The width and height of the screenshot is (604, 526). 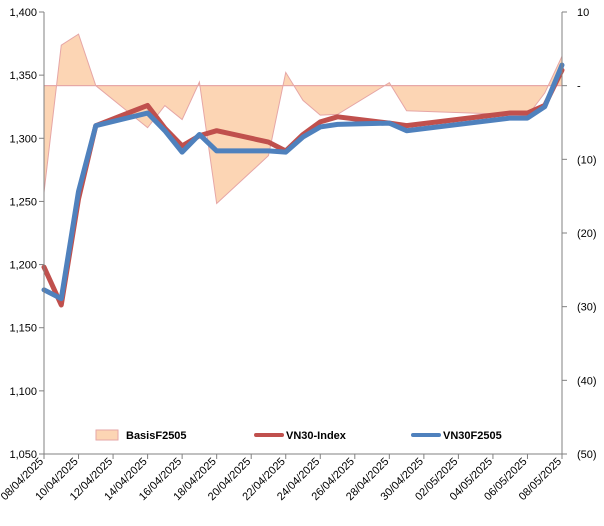 What do you see at coordinates (23, 392) in the screenshot?
I see `left-tick-label: 1,100` at bounding box center [23, 392].